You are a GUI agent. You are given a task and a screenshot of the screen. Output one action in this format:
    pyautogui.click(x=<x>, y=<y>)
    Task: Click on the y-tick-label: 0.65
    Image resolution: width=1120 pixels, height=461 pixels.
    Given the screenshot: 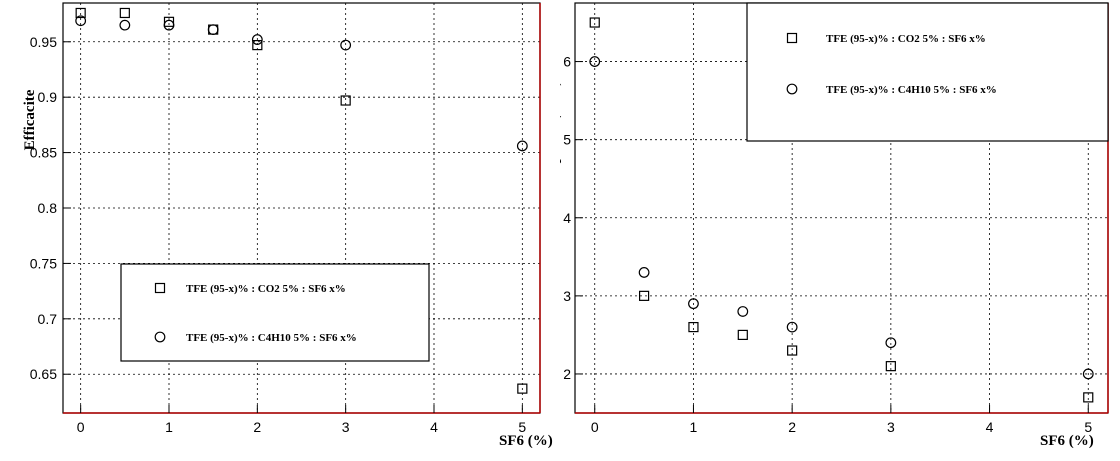 What is the action you would take?
    pyautogui.click(x=43, y=374)
    